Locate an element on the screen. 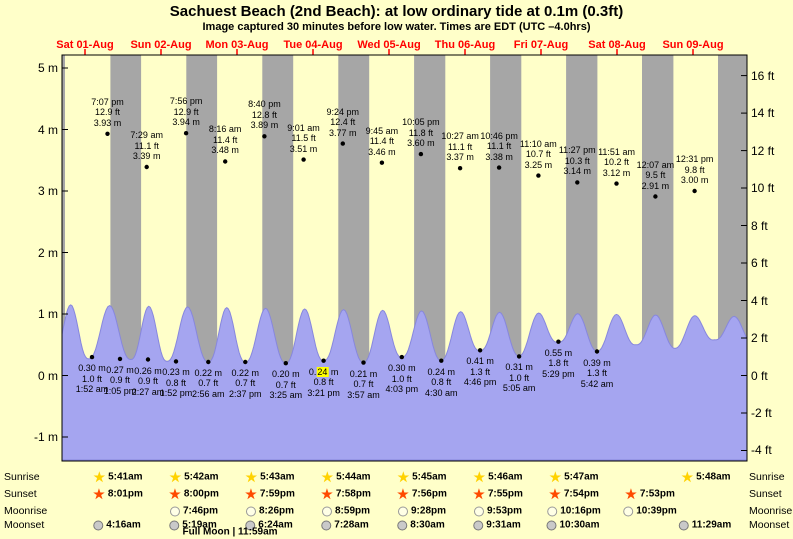  axis-label-meters: 5 m is located at coordinates (47, 68).